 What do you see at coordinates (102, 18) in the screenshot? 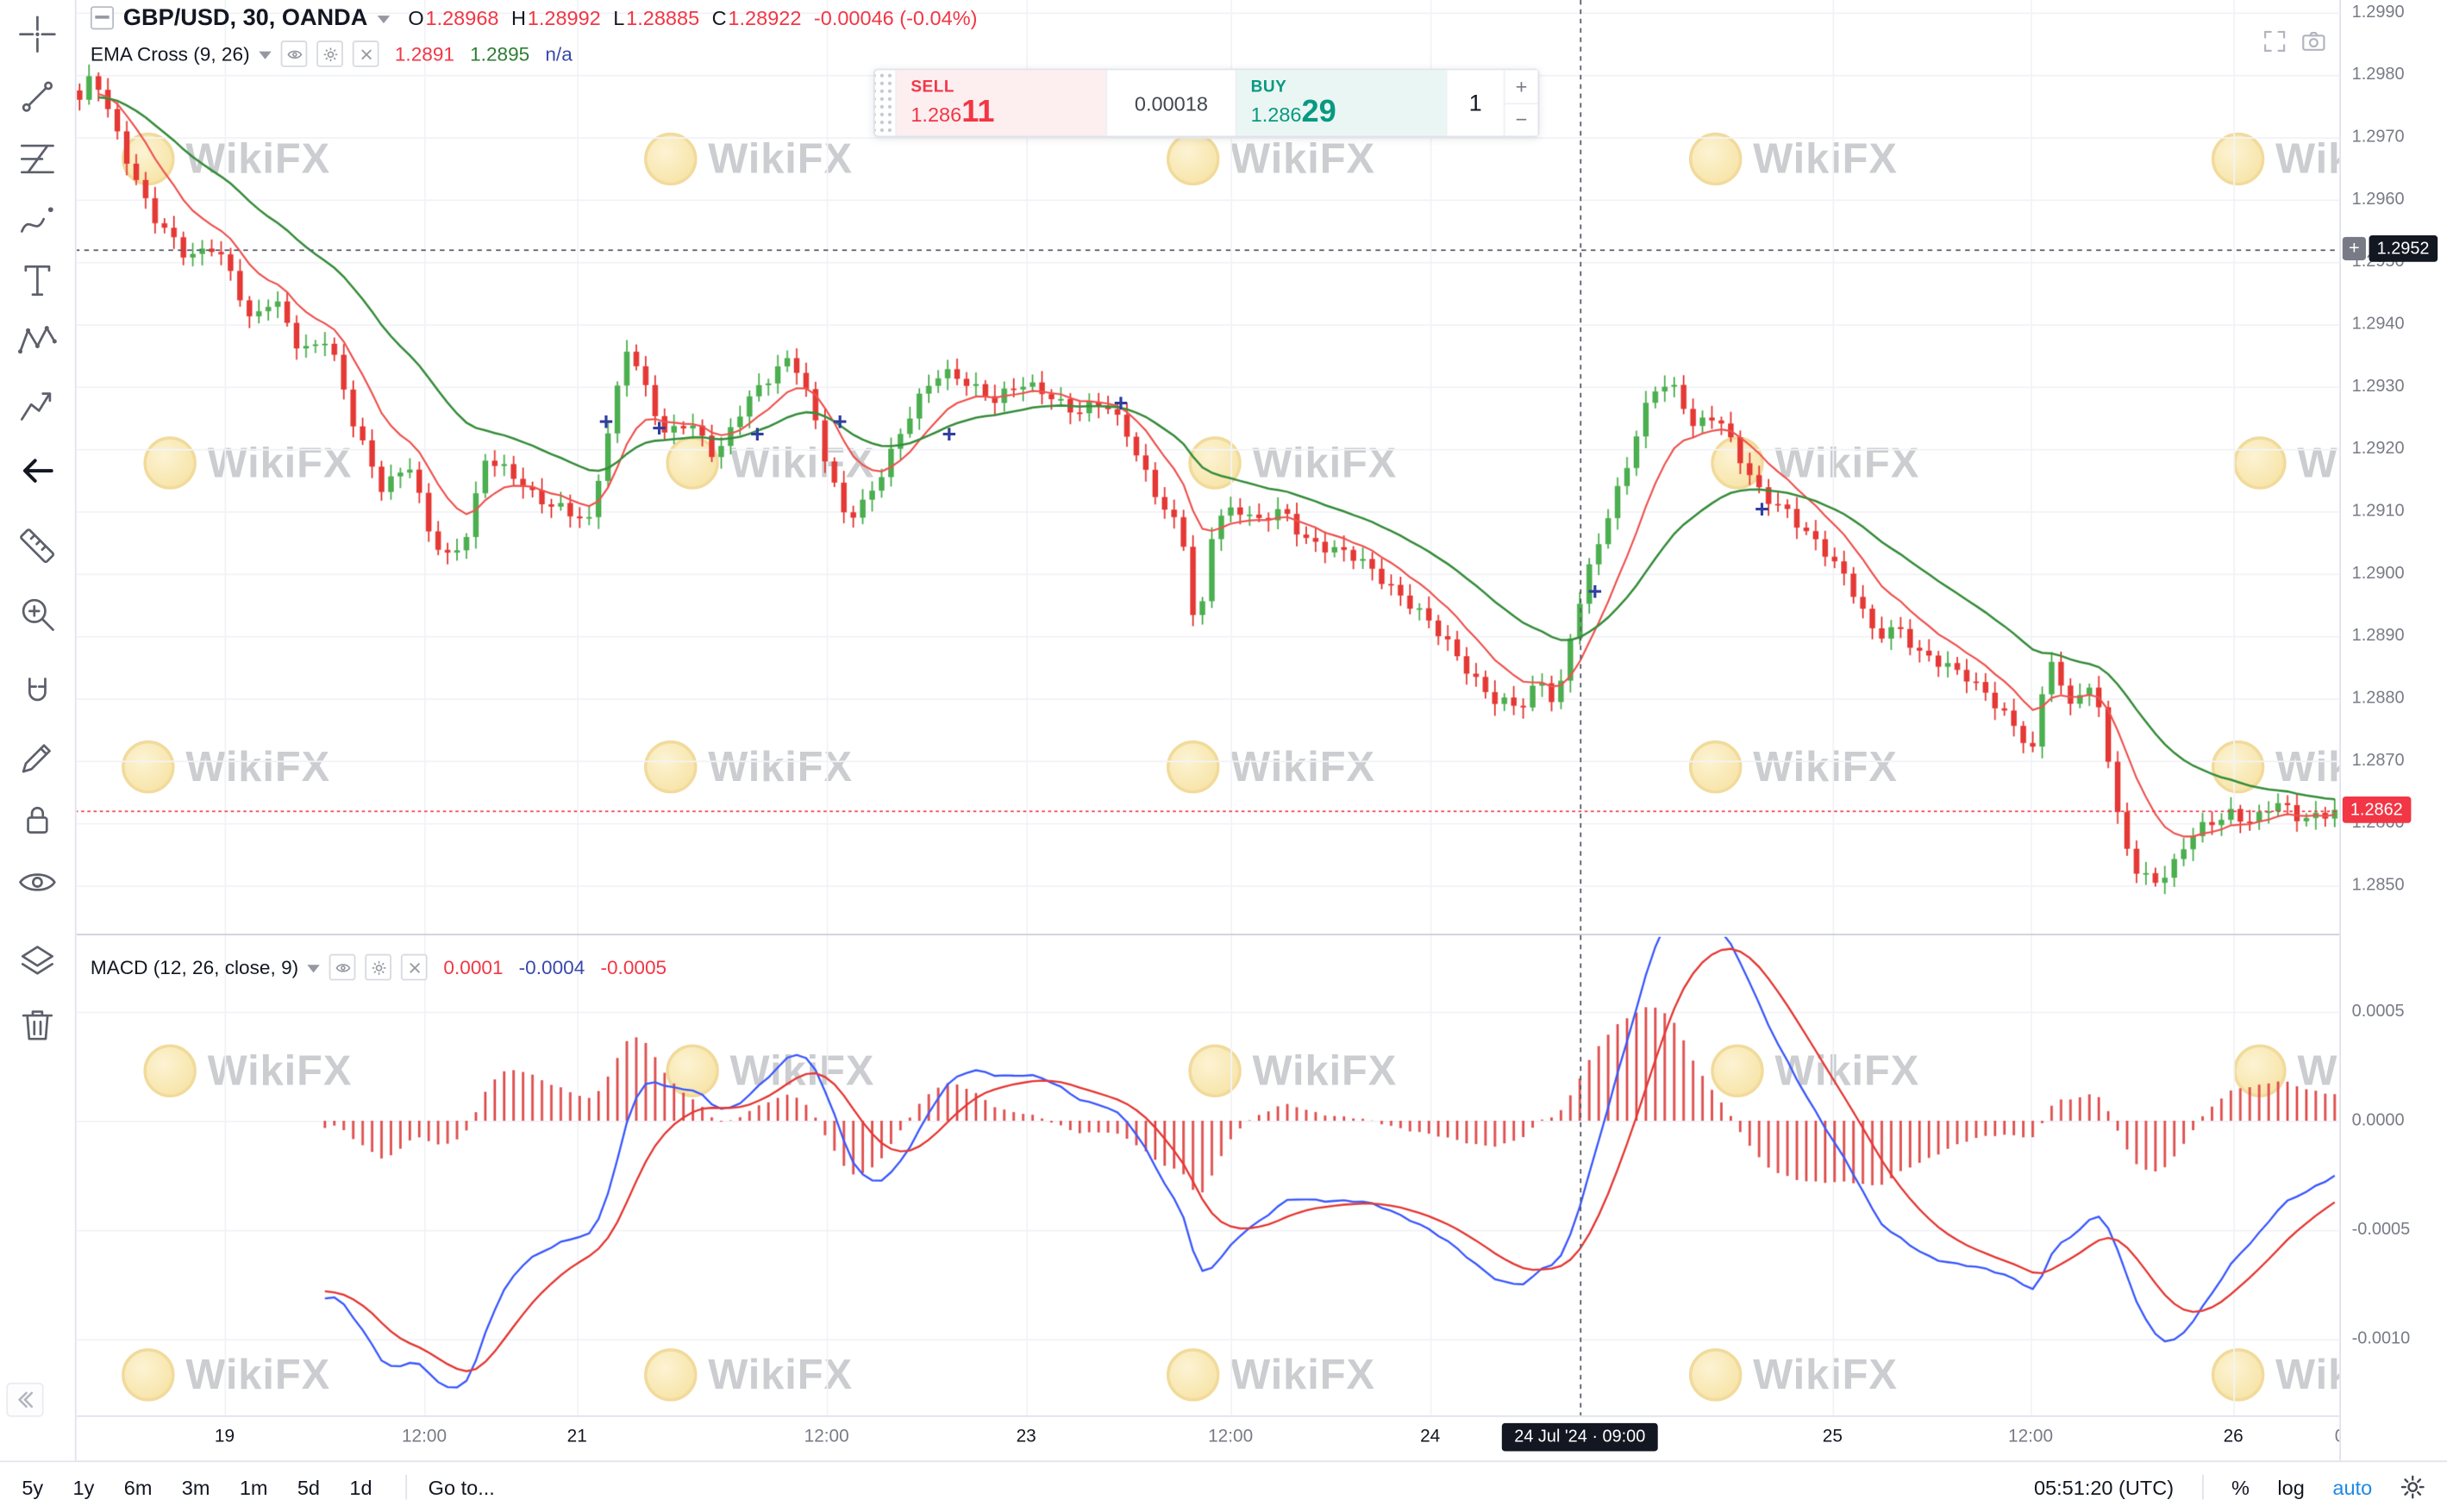
I see `legend-collapse-icon` at bounding box center [102, 18].